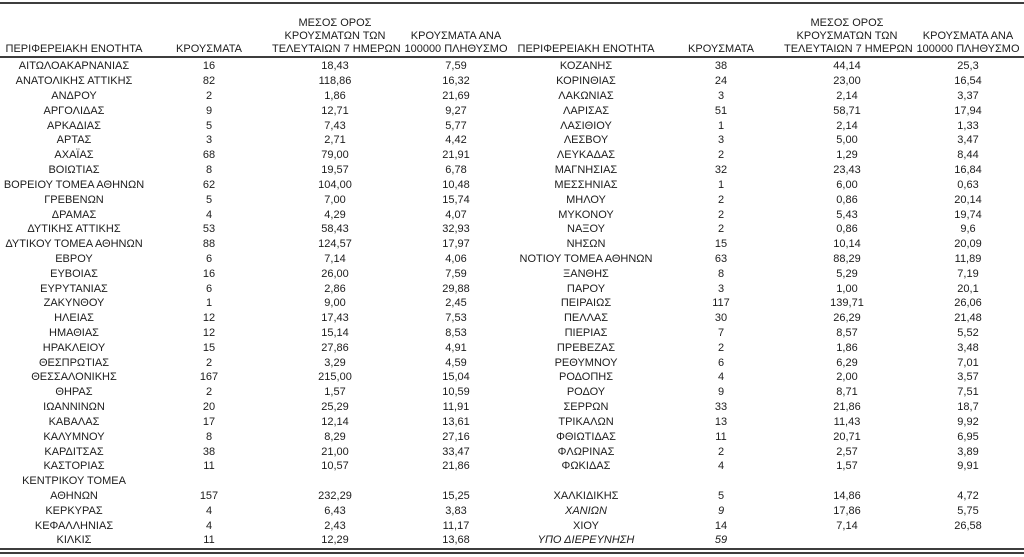 The image size is (1024, 557). Describe the element at coordinates (256, 185) in the screenshot. I see `table-row: ΒΟΡΕΙΟΥ ΤΟΜΕΑ ΑΘΗΝΩΝ 62 104,00 10,48` at that location.